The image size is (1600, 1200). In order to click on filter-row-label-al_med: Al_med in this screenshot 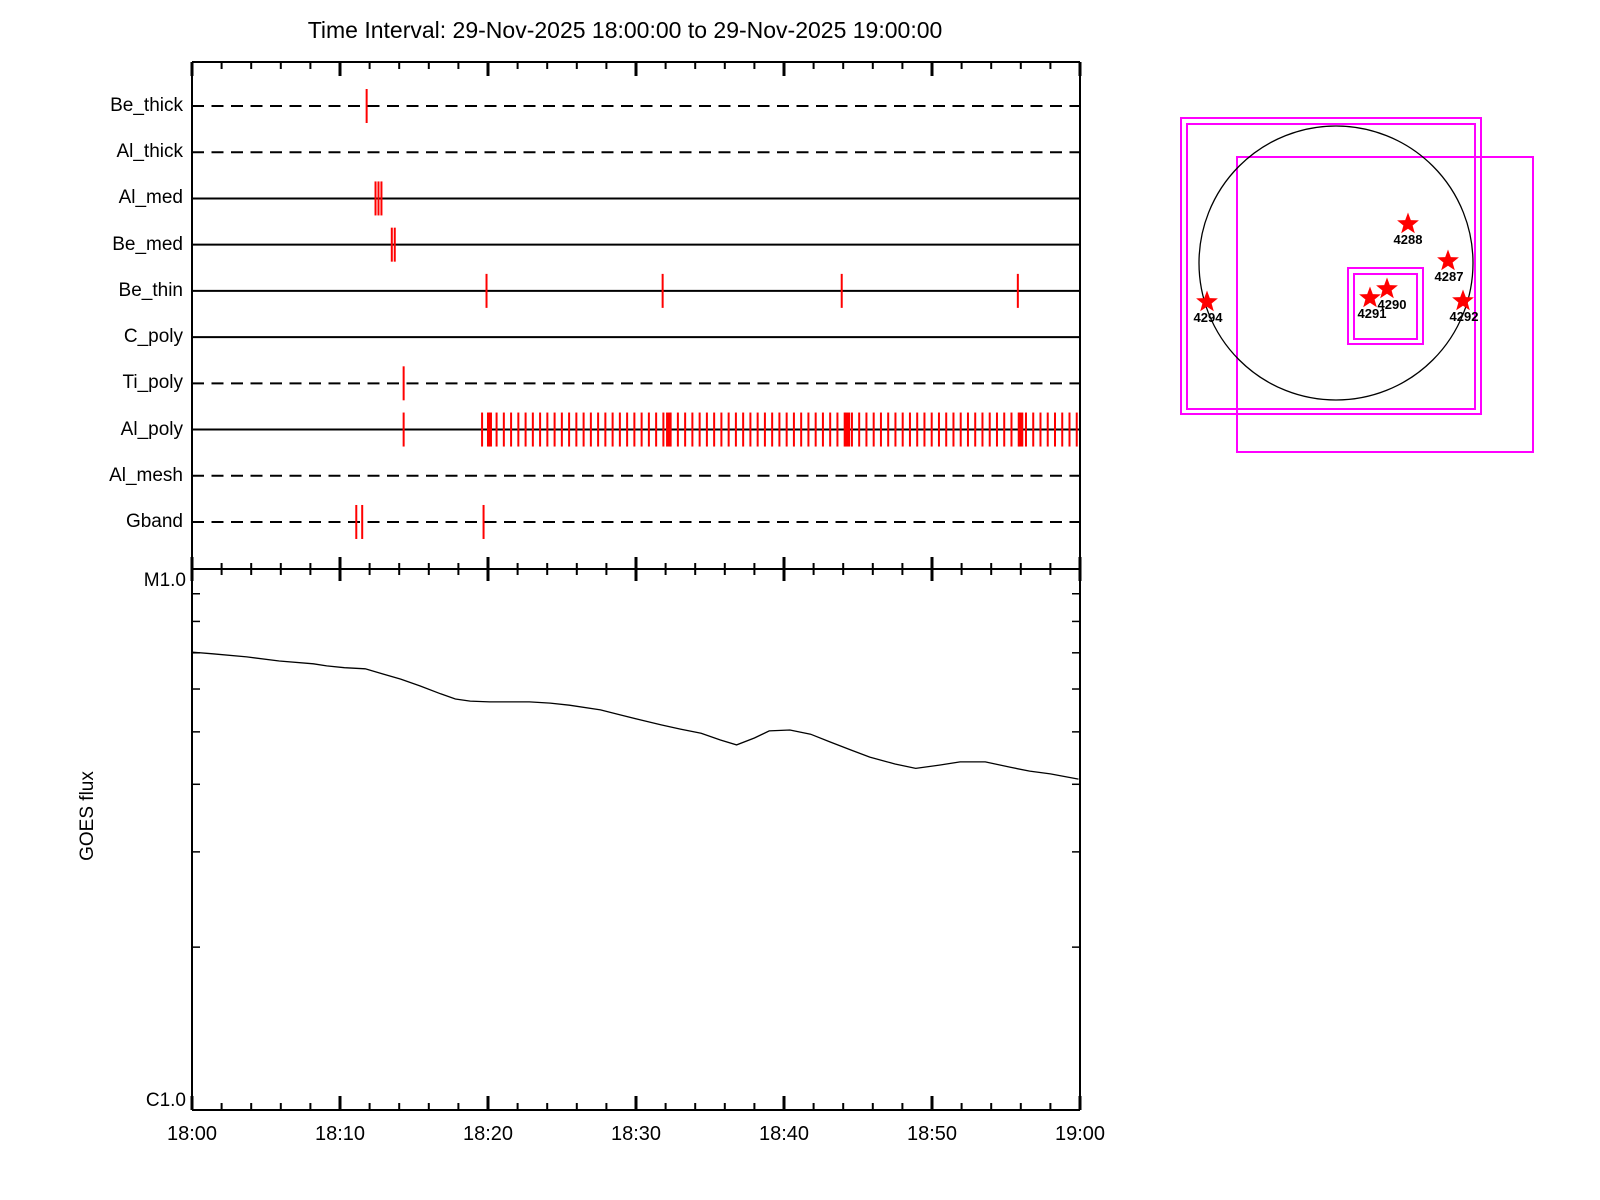, I will do `click(150, 198)`.